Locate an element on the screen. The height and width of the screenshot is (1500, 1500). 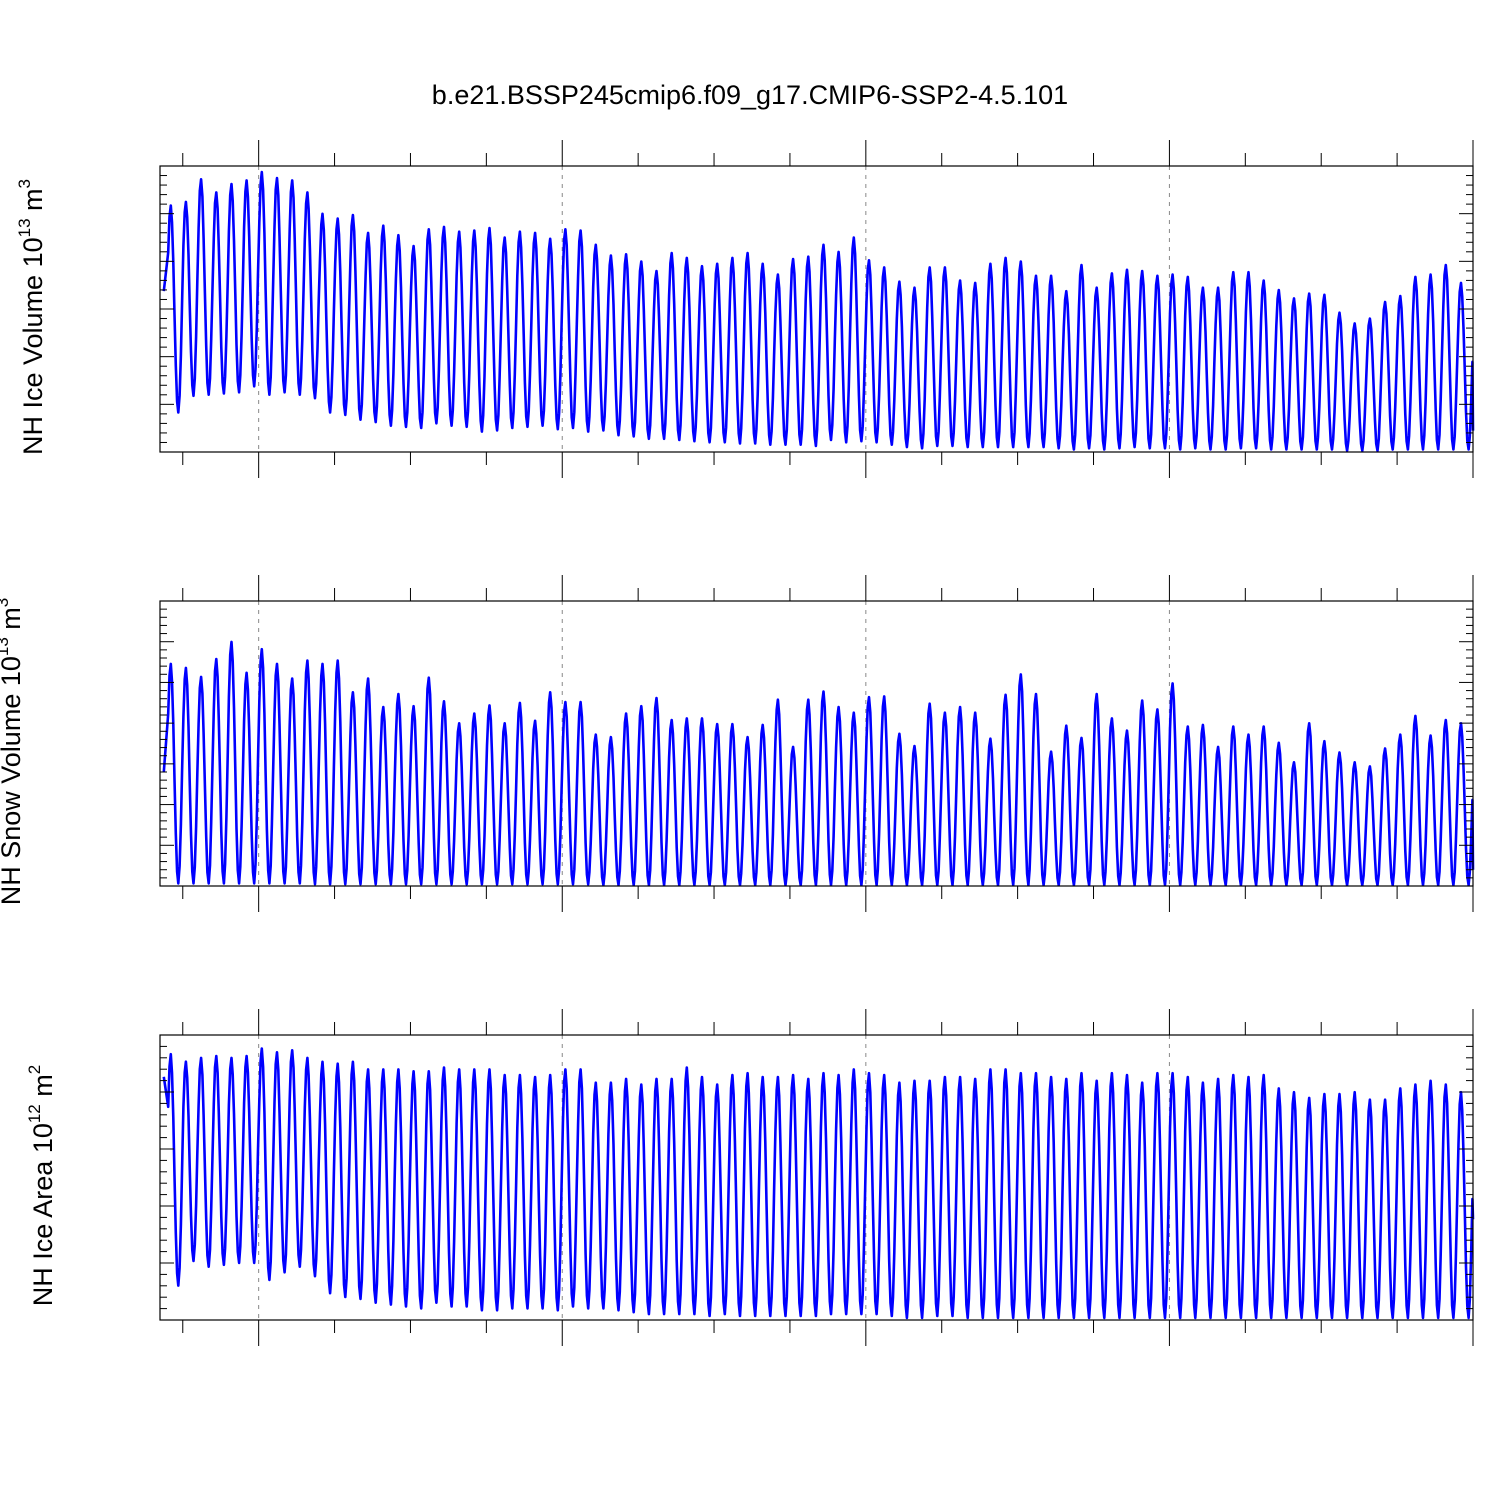
y-axis-label: NH Ice Volume 1013 m3 is located at coordinates (31, 317).